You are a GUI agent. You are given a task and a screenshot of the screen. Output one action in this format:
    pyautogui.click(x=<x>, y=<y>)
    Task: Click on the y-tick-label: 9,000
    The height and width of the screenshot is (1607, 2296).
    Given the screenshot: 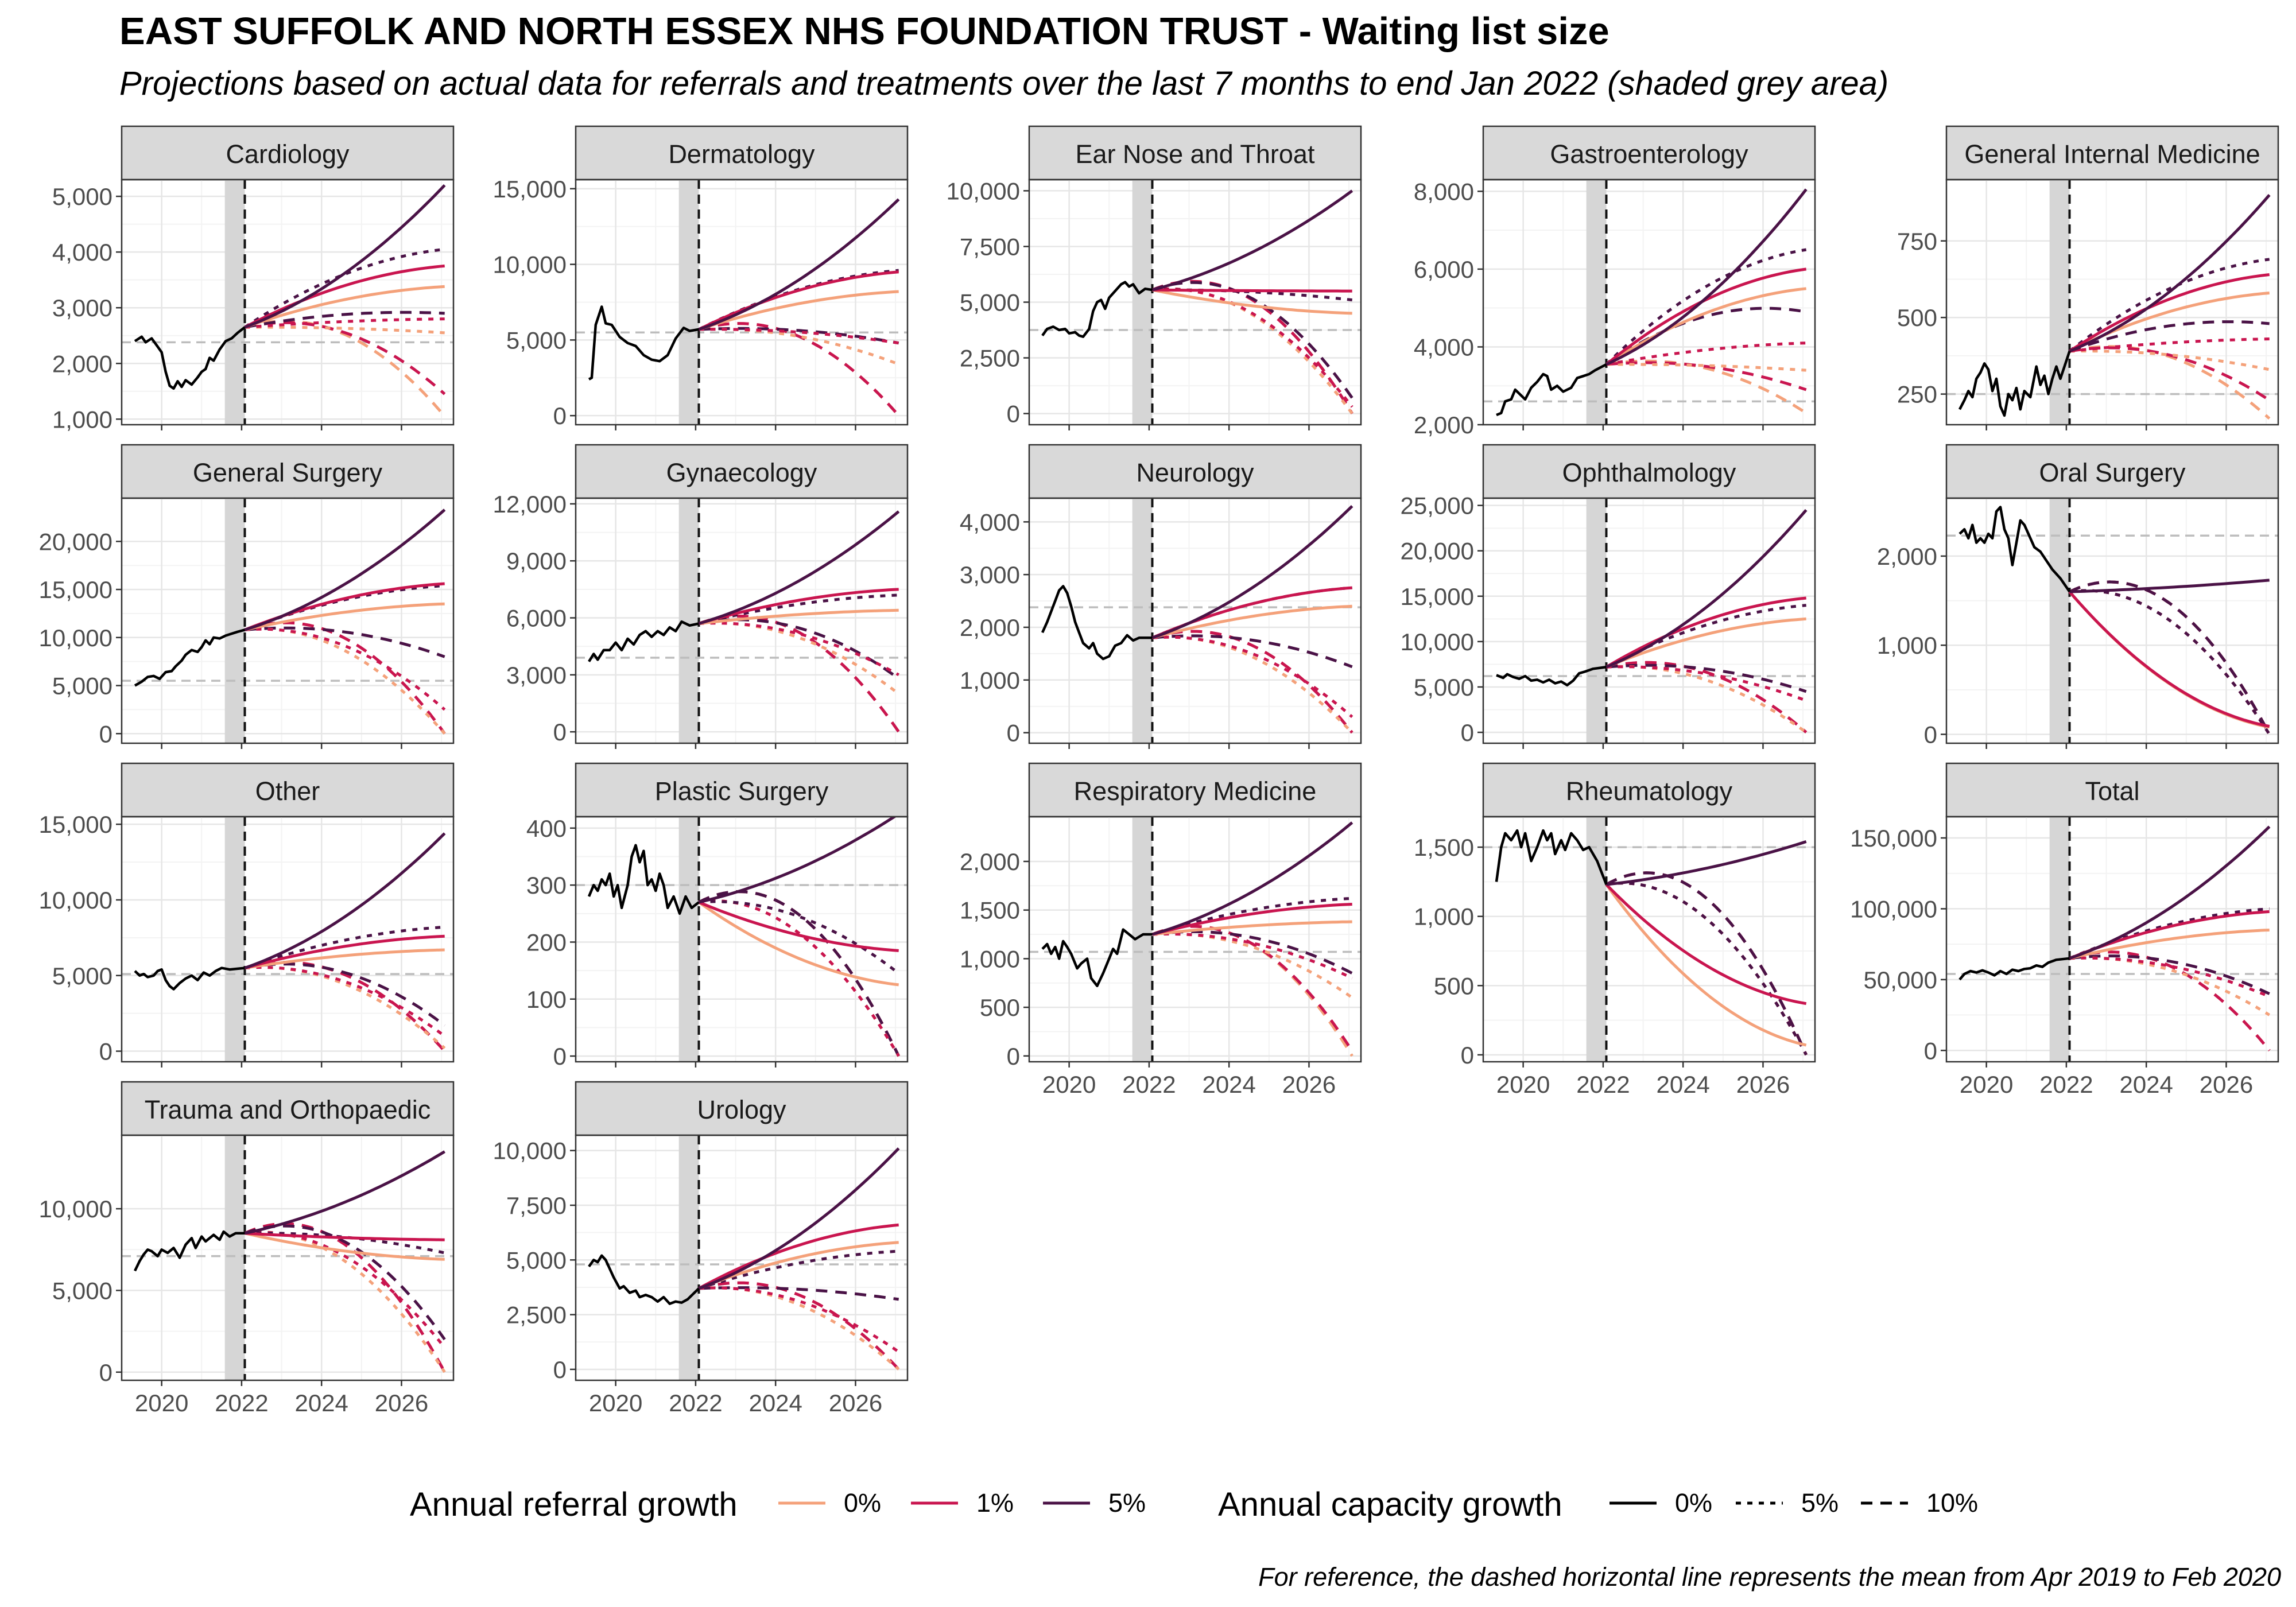 What is the action you would take?
    pyautogui.click(x=536, y=561)
    